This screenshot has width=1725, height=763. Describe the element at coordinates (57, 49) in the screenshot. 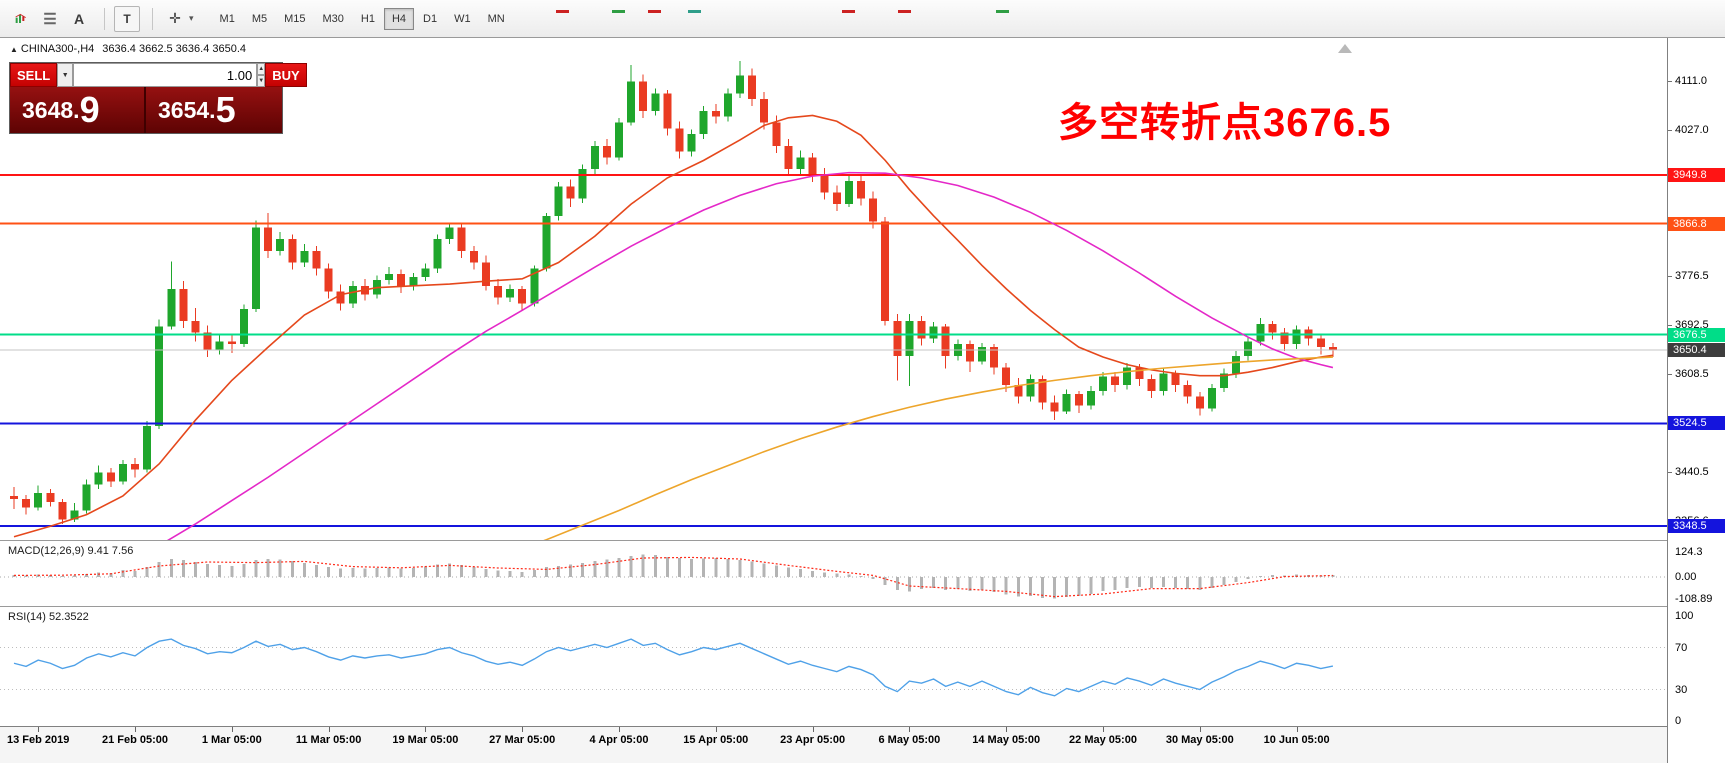

I see `symbol-name: CHINA300-,H4` at that location.